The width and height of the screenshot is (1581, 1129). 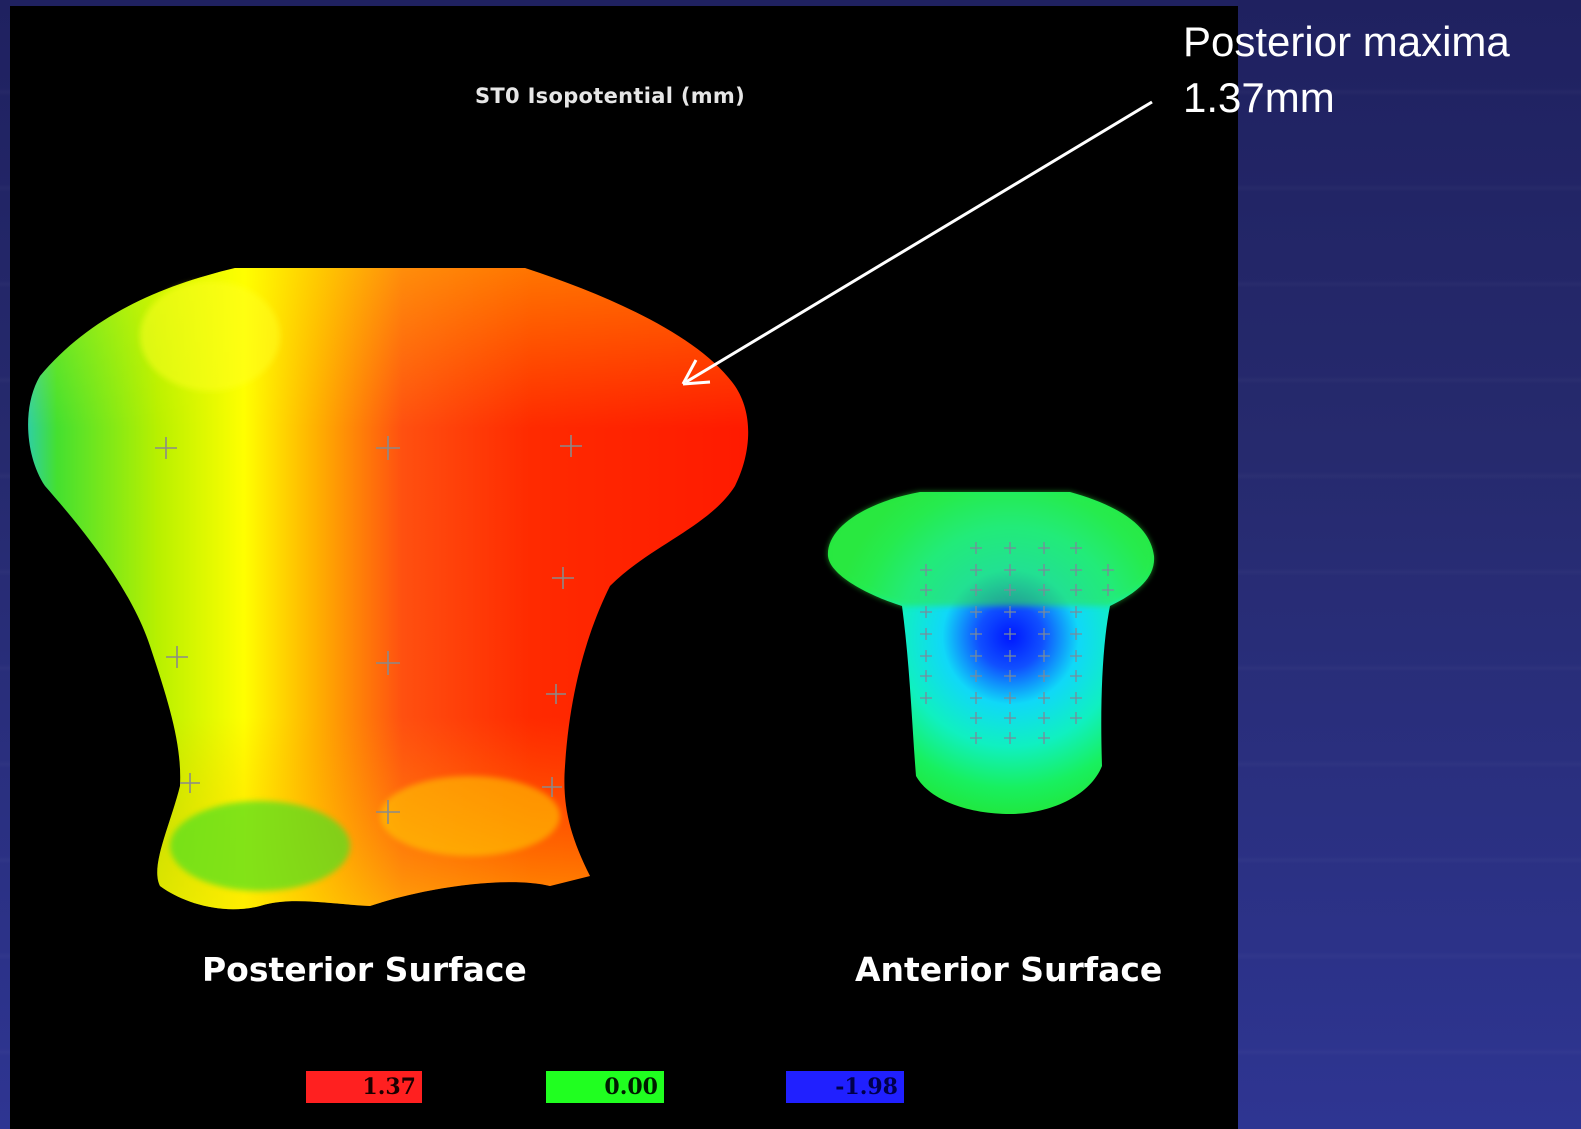 What do you see at coordinates (991, 549) in the screenshot?
I see `anterior-green-shoulders` at bounding box center [991, 549].